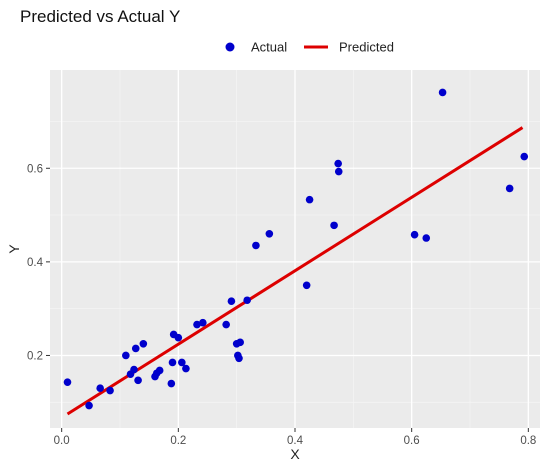 This screenshot has width=550, height=466. What do you see at coordinates (295, 441) in the screenshot?
I see `x-tick-label: 0.4` at bounding box center [295, 441].